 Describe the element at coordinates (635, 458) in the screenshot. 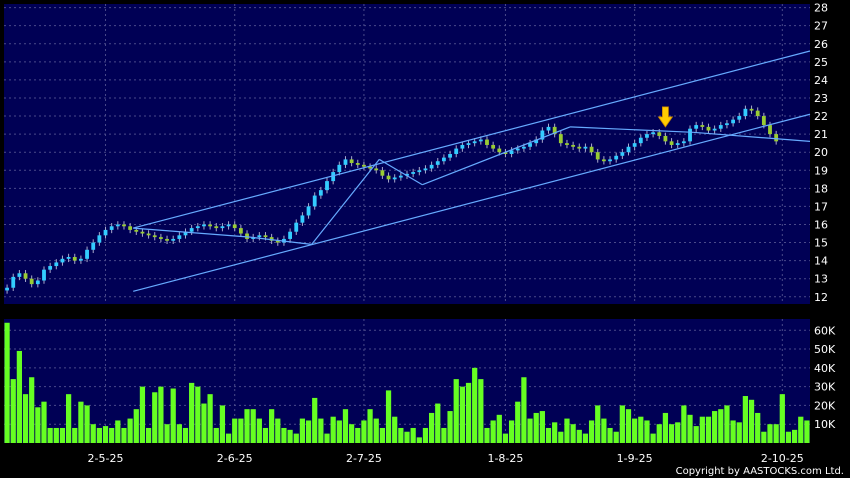

I see `date-tick-label: 1-9-25` at that location.